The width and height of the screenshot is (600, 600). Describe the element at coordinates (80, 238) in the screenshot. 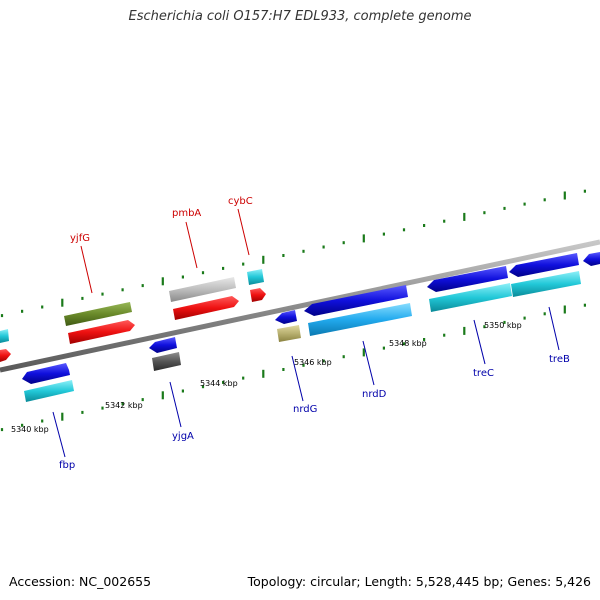

I see `gene-label-yjfG: yjfG` at that location.